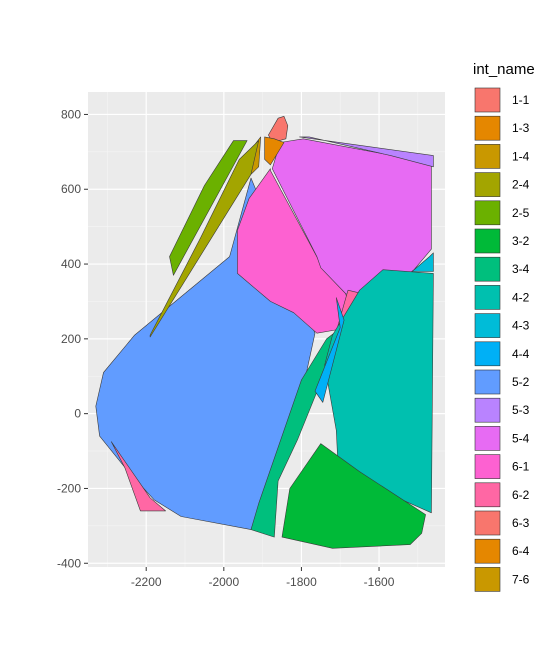 The height and width of the screenshot is (645, 560). I want to click on x-tick-label: -1800, so click(301, 582).